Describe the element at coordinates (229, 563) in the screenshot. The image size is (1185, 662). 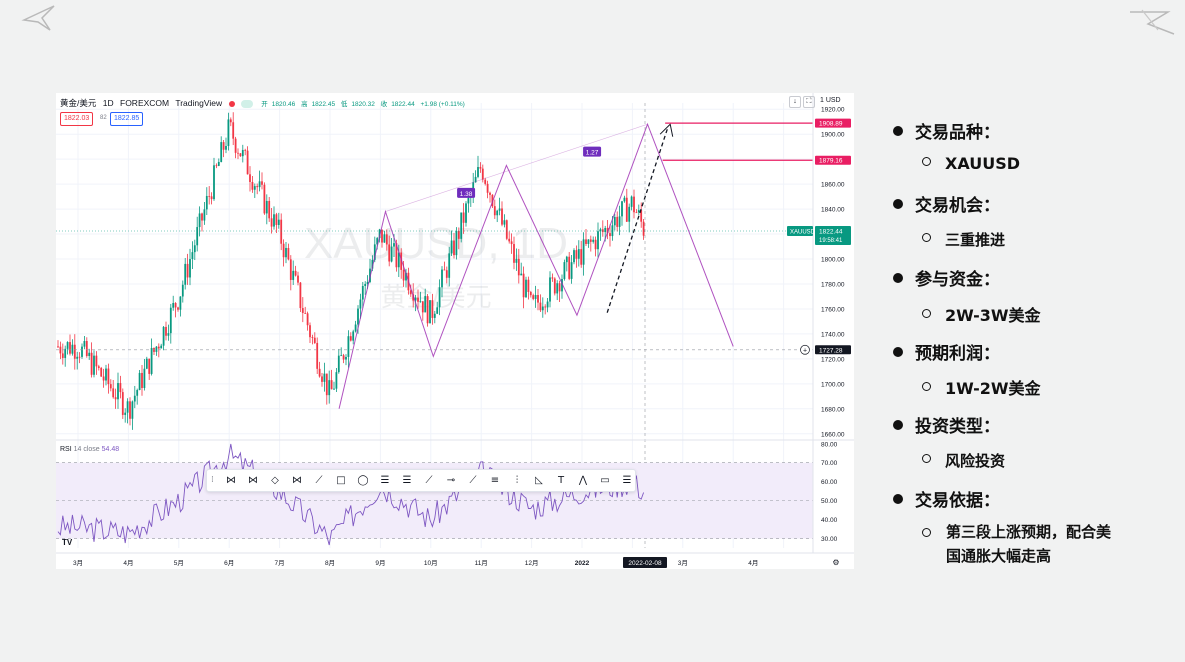
I see `time-tick-label: 6月` at that location.